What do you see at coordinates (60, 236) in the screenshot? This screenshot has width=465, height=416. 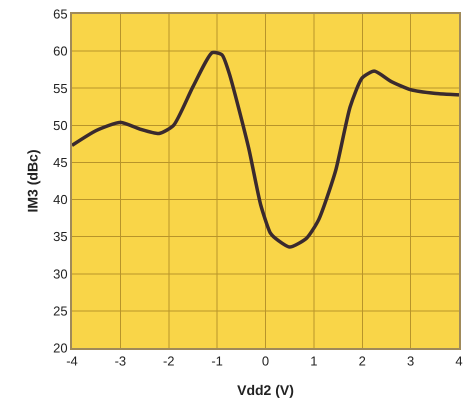 I see `y-tick-label: 35` at bounding box center [60, 236].